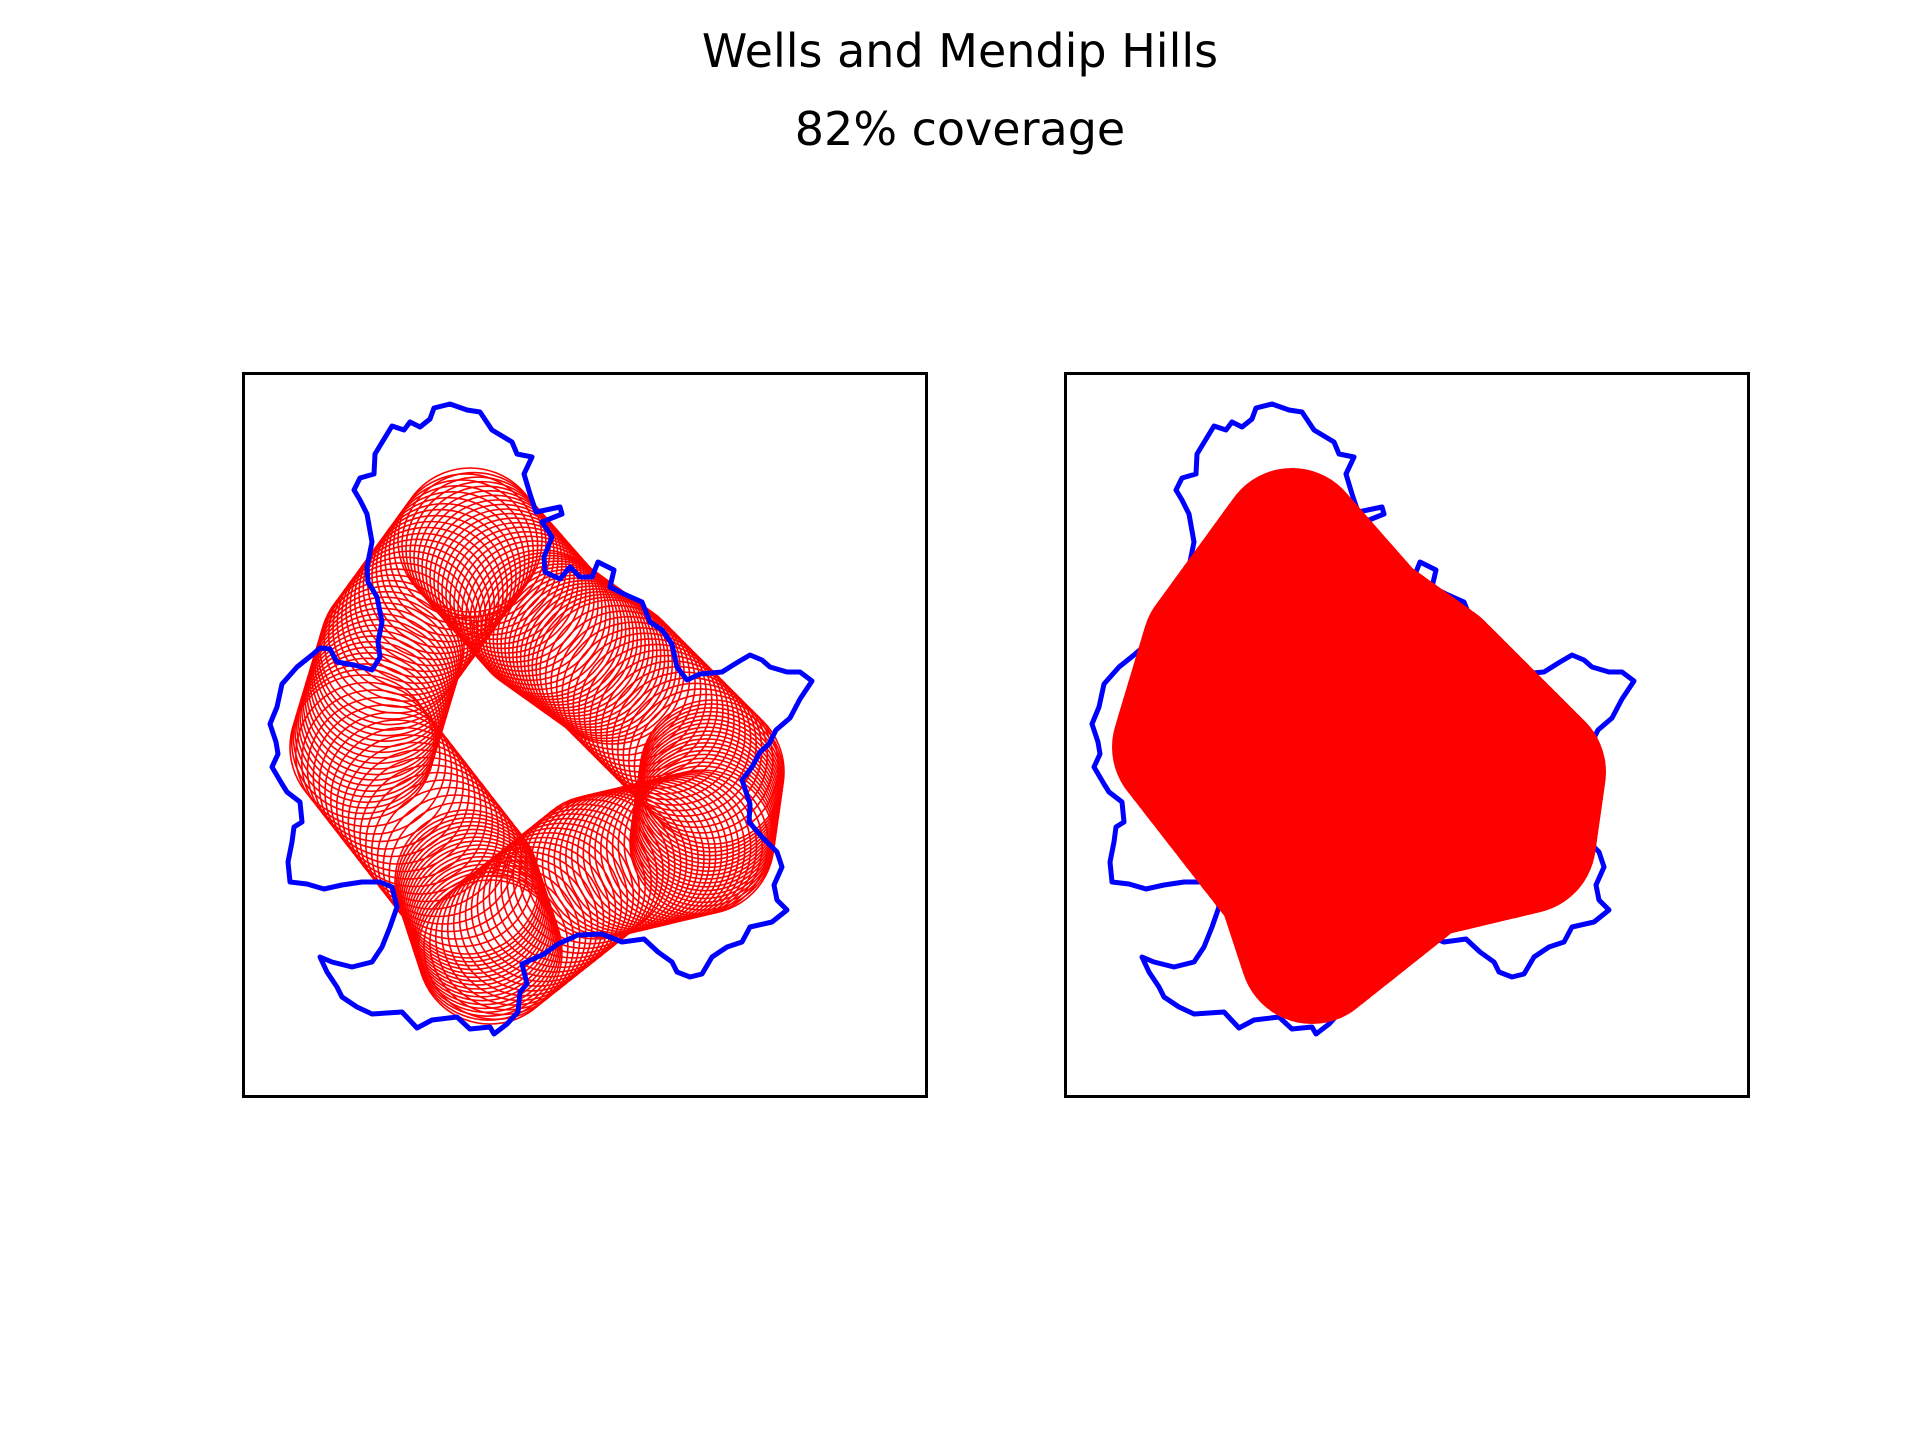 Image resolution: width=1920 pixels, height=1440 pixels. I want to click on figure-title: Wells and Mendip Hills, so click(960, 51).